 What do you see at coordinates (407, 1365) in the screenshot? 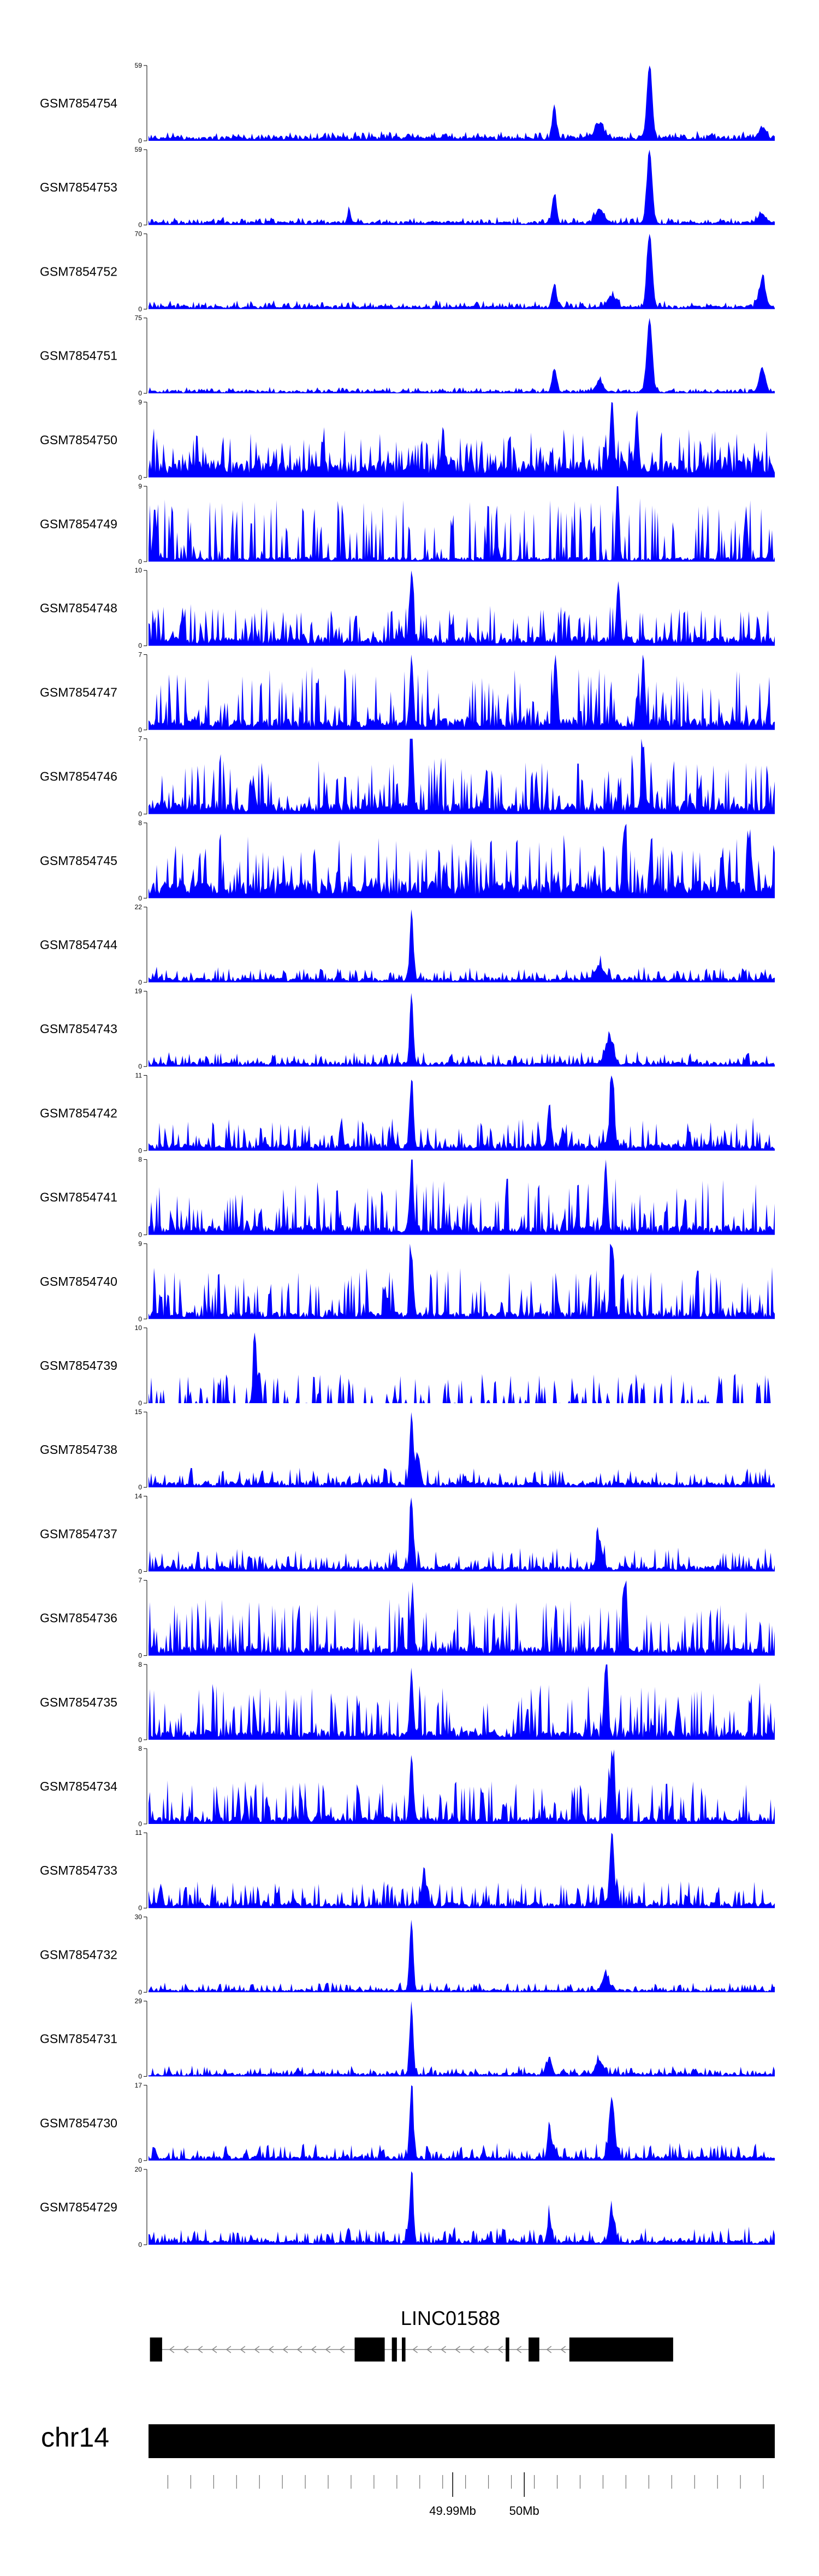
I see `coverage-track: GSM7854739 10 0` at bounding box center [407, 1365].